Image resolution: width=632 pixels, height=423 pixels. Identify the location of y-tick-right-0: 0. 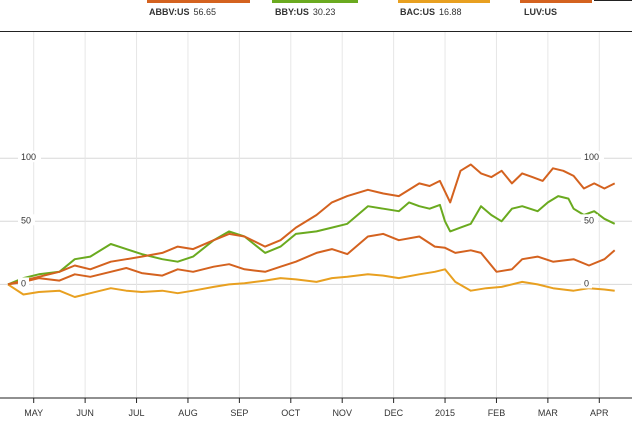
(586, 283).